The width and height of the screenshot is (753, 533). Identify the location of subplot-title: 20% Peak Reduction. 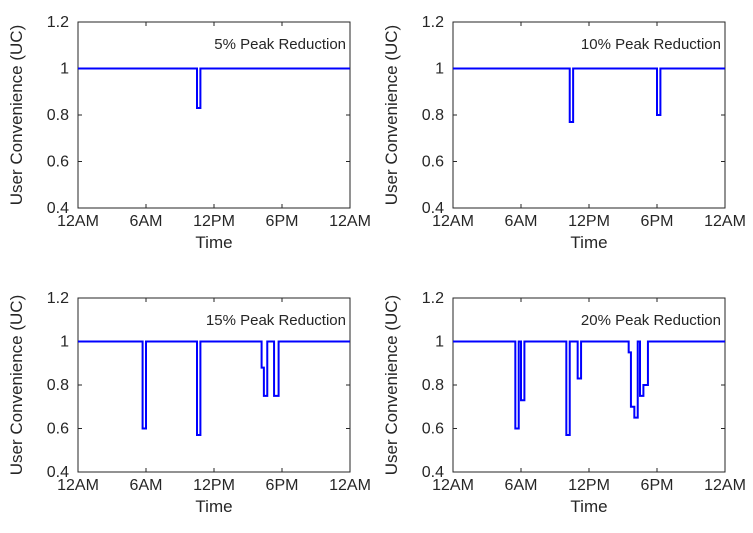
(651, 320).